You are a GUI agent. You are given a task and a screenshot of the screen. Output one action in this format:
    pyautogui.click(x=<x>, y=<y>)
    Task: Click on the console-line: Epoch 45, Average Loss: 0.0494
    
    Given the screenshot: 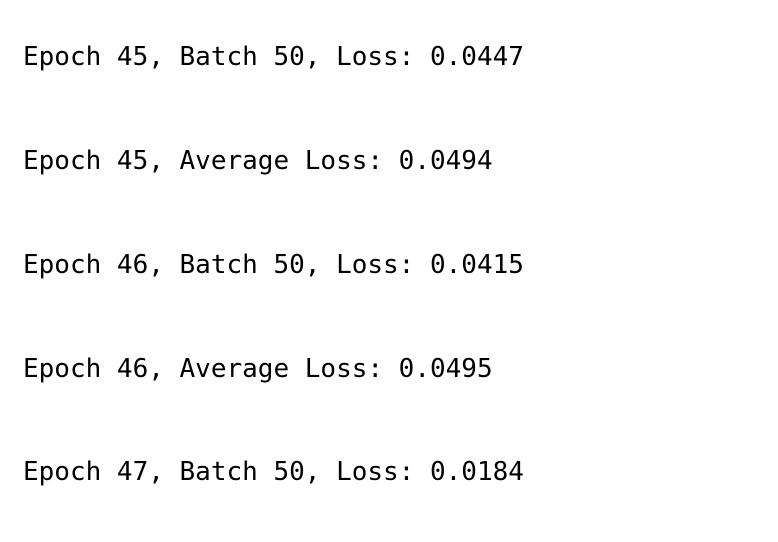 What is the action you would take?
    pyautogui.click(x=258, y=160)
    